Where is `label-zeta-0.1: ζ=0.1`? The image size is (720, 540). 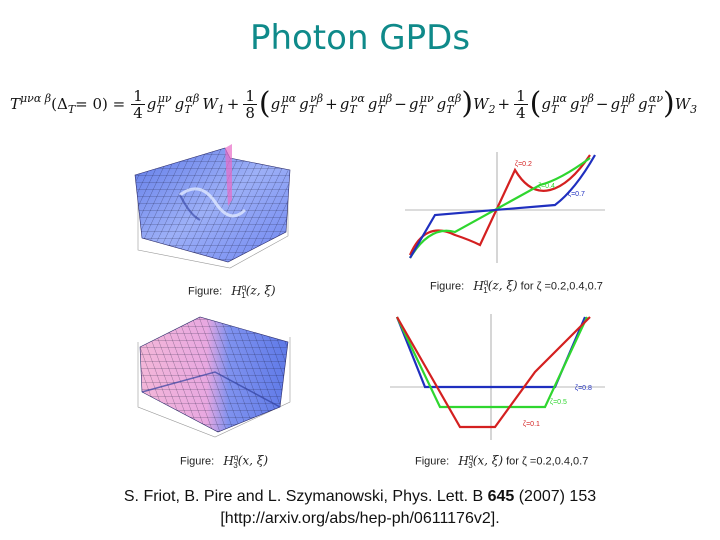
label-zeta-0.1: ζ=0.1 is located at coordinates (531, 424).